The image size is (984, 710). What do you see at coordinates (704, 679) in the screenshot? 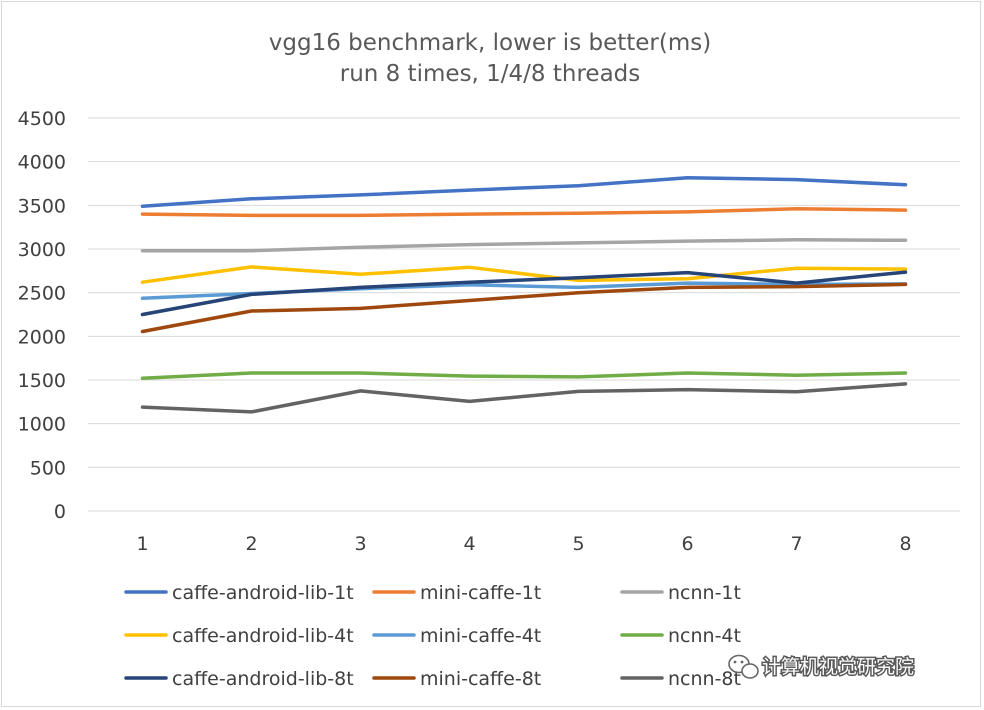
I see `legend-label: ncnn-8t` at bounding box center [704, 679].